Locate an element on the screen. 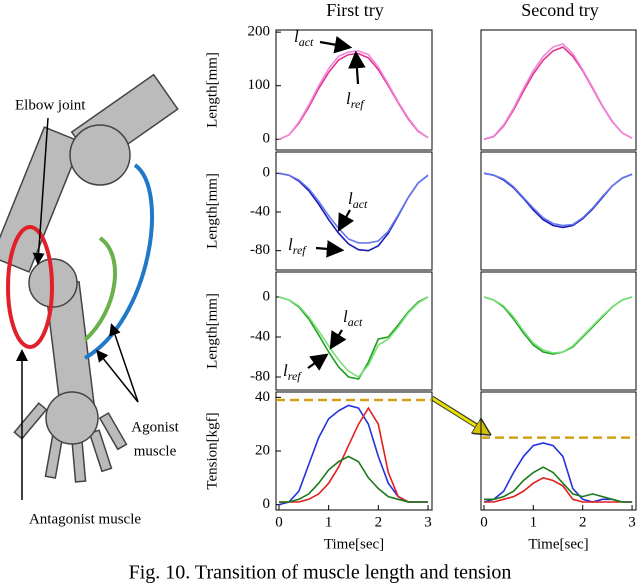 The width and height of the screenshot is (640, 587). comparison-arrow is located at coordinates (458, 414).